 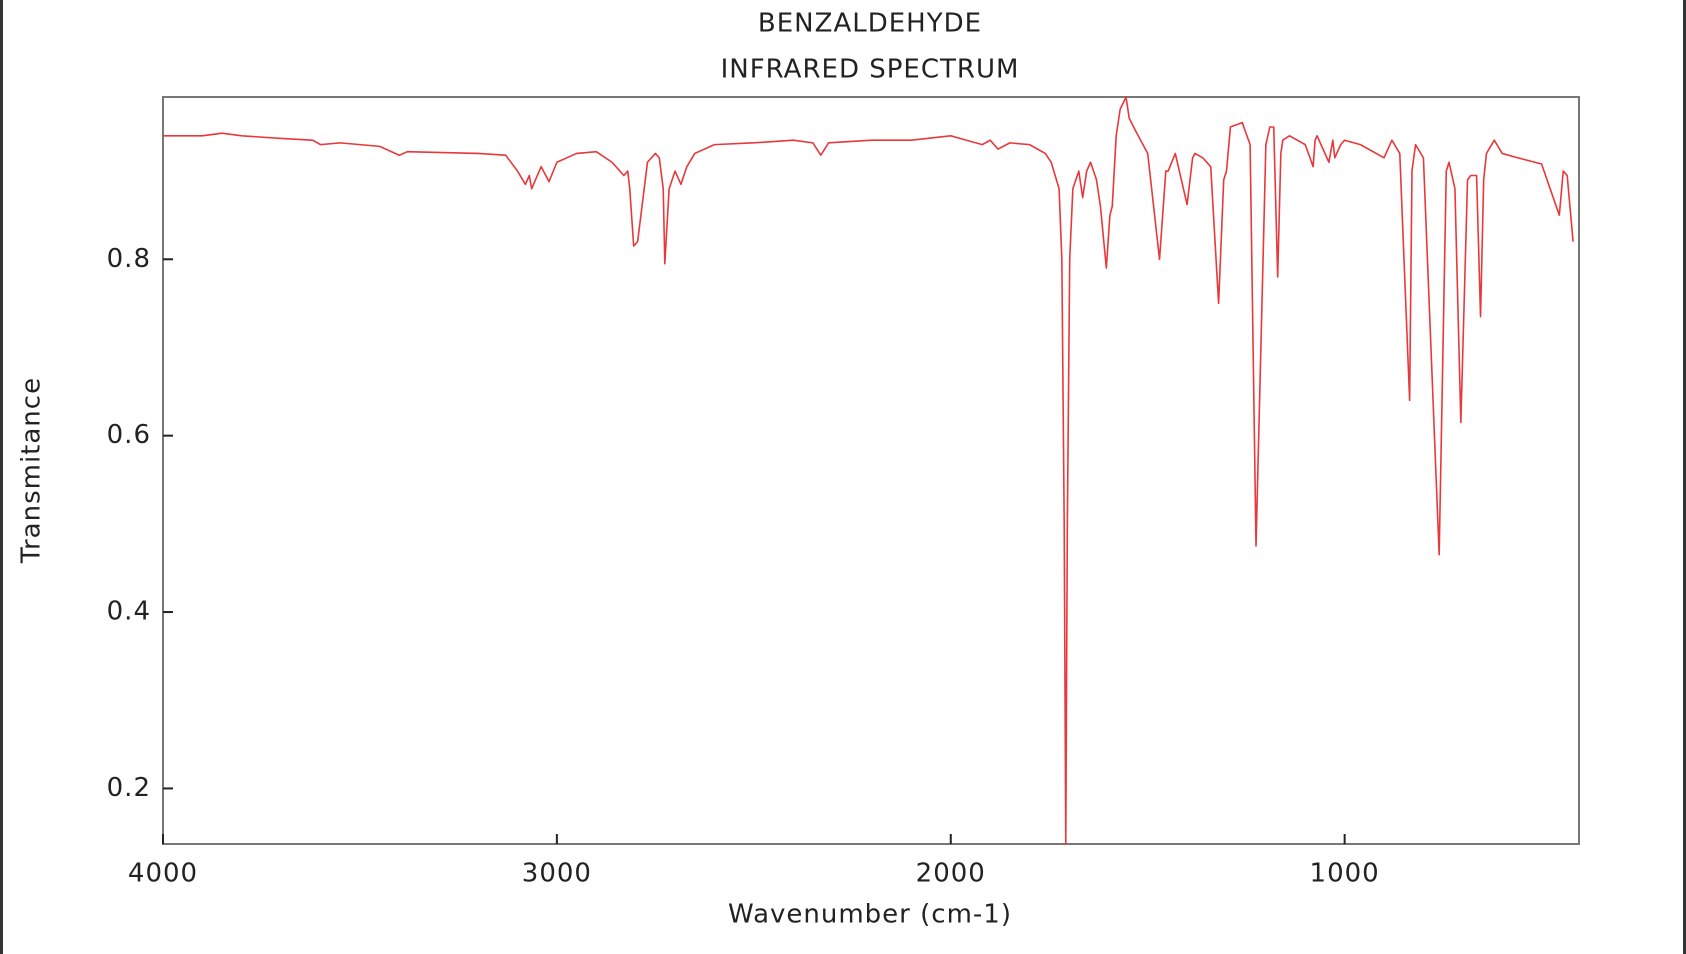 I want to click on x-tick-label: 4000, so click(x=163, y=874).